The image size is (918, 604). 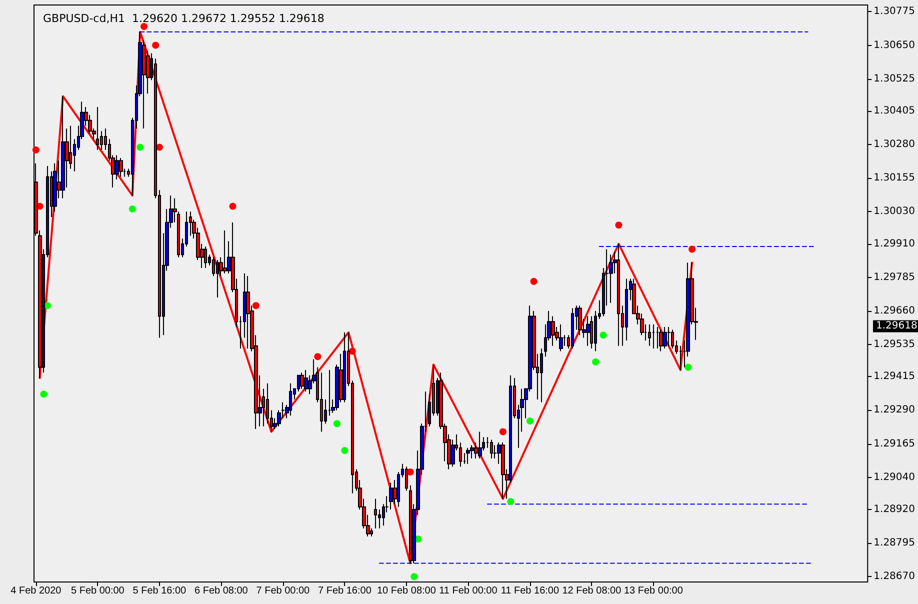 What do you see at coordinates (592, 591) in the screenshot?
I see `x-tick-label: 12 Feb 08:00` at bounding box center [592, 591].